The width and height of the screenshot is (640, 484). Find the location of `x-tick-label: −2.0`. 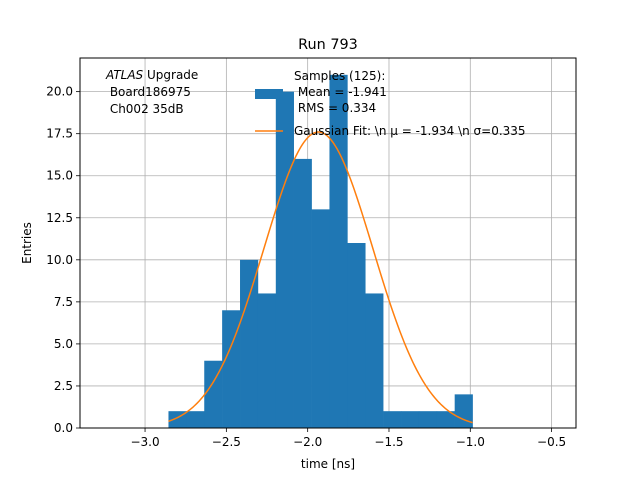

x-tick-label: −2.0 is located at coordinates (307, 442).